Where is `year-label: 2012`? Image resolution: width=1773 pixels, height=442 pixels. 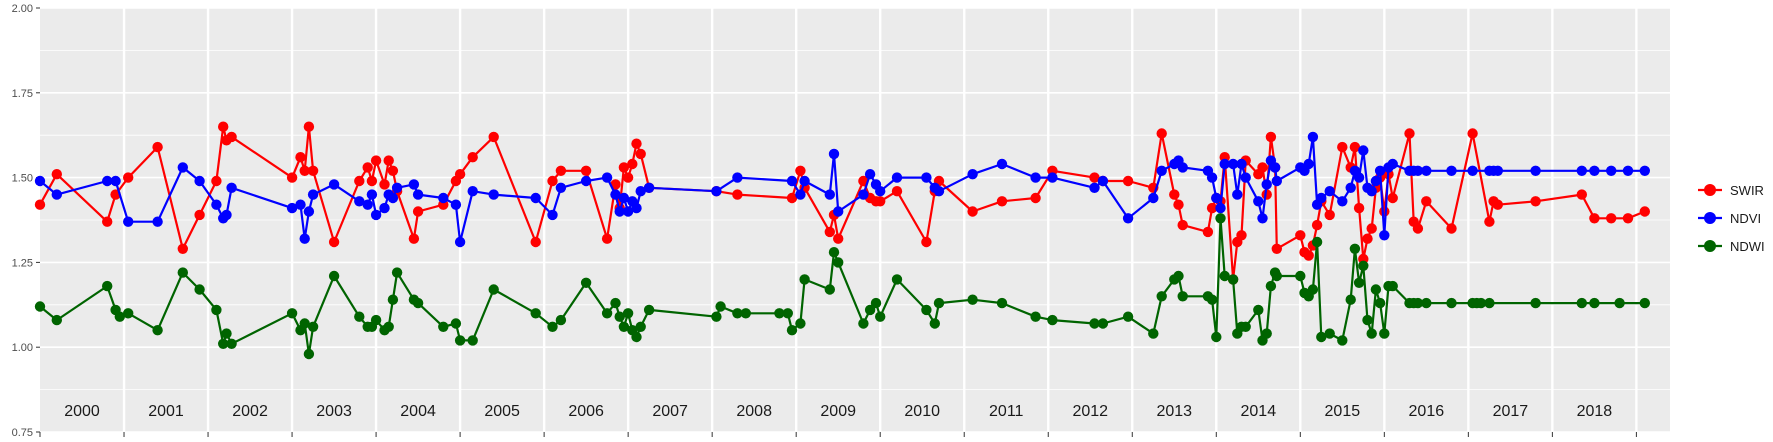
year-label: 2012 is located at coordinates (1090, 411).